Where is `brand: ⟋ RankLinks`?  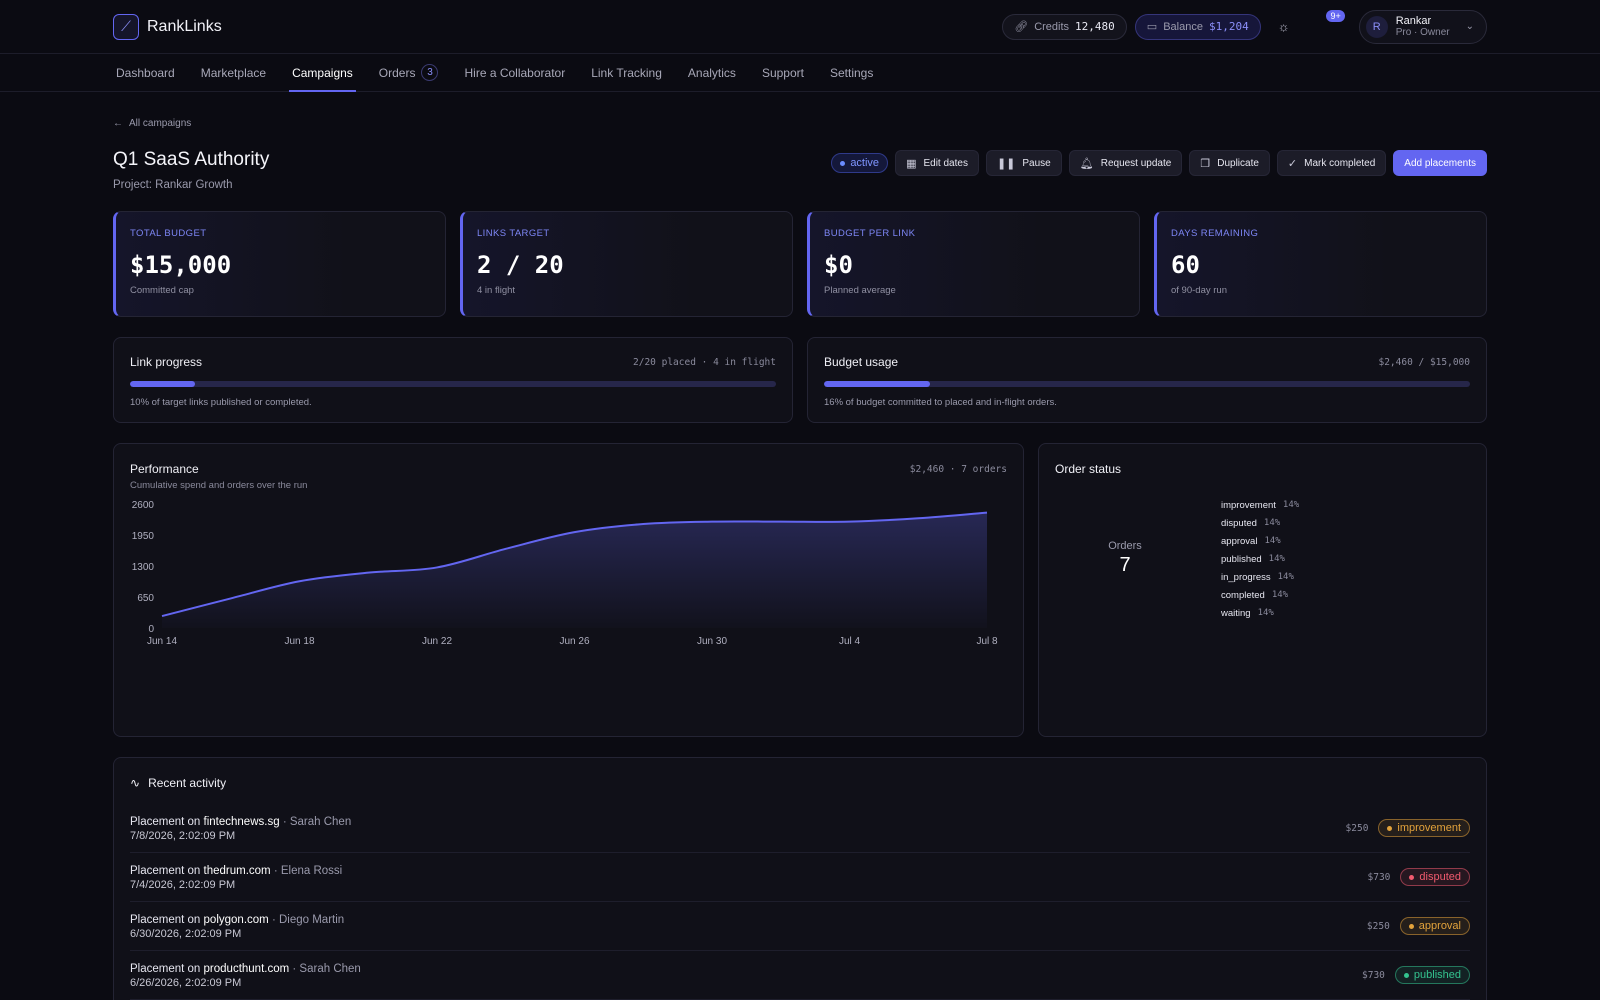
brand: ⟋ RankLinks is located at coordinates (167, 26).